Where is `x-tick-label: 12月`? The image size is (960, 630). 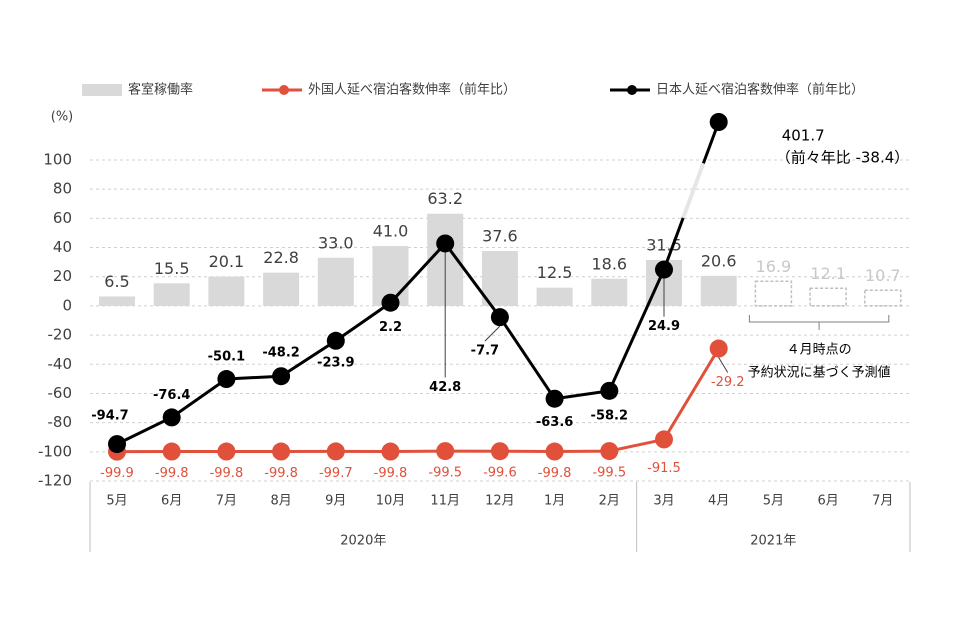
x-tick-label: 12月 is located at coordinates (500, 501).